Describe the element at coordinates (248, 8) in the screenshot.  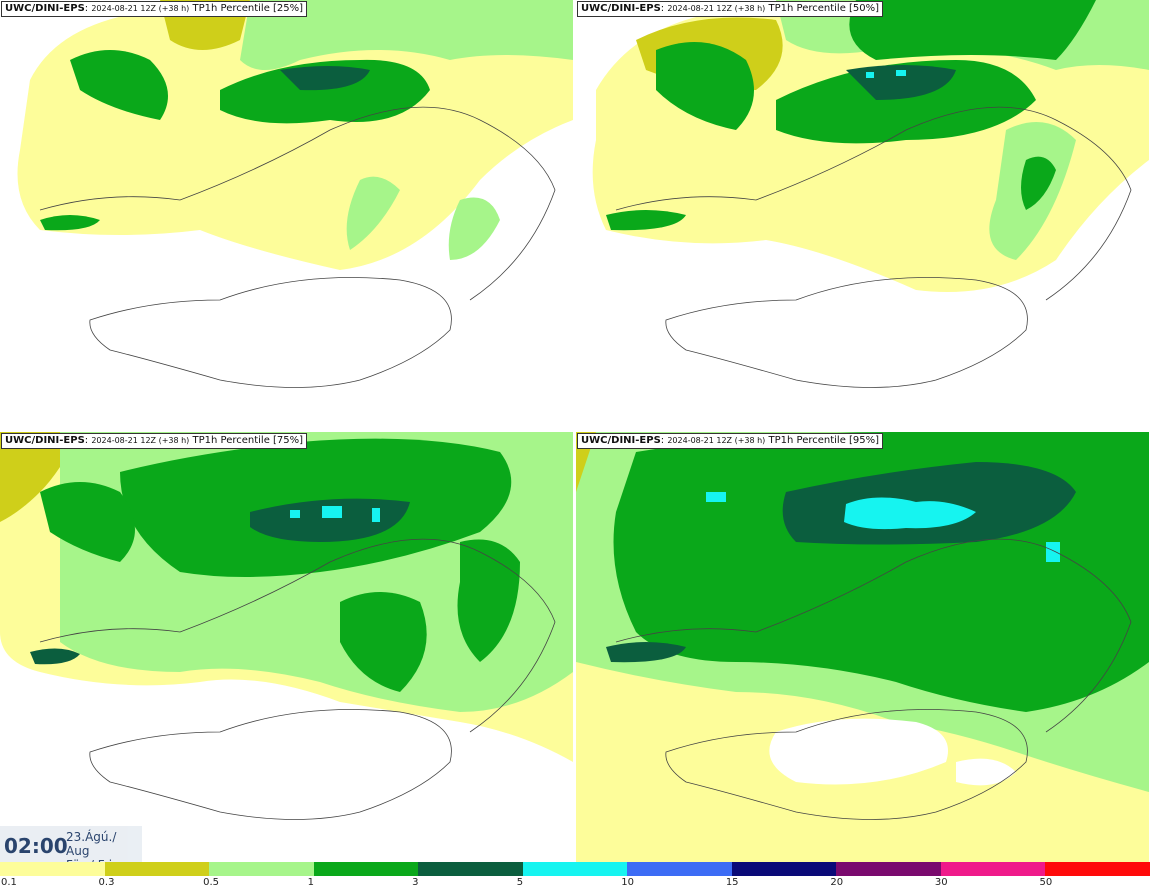
I see `field-name: TP1h Percentile [25%]` at that location.